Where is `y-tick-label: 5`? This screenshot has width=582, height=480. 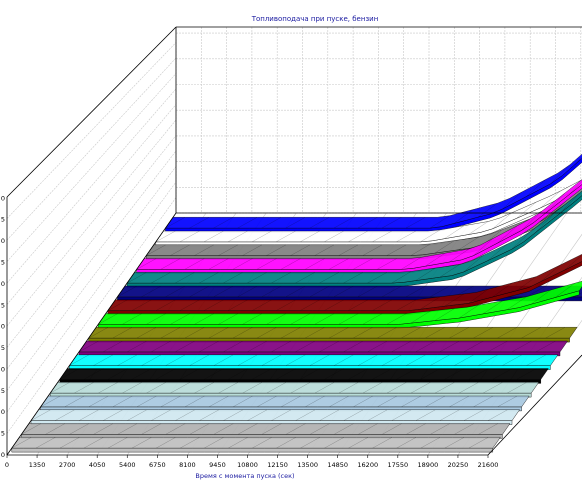
y-tick-label: 5 is located at coordinates (3, 434).